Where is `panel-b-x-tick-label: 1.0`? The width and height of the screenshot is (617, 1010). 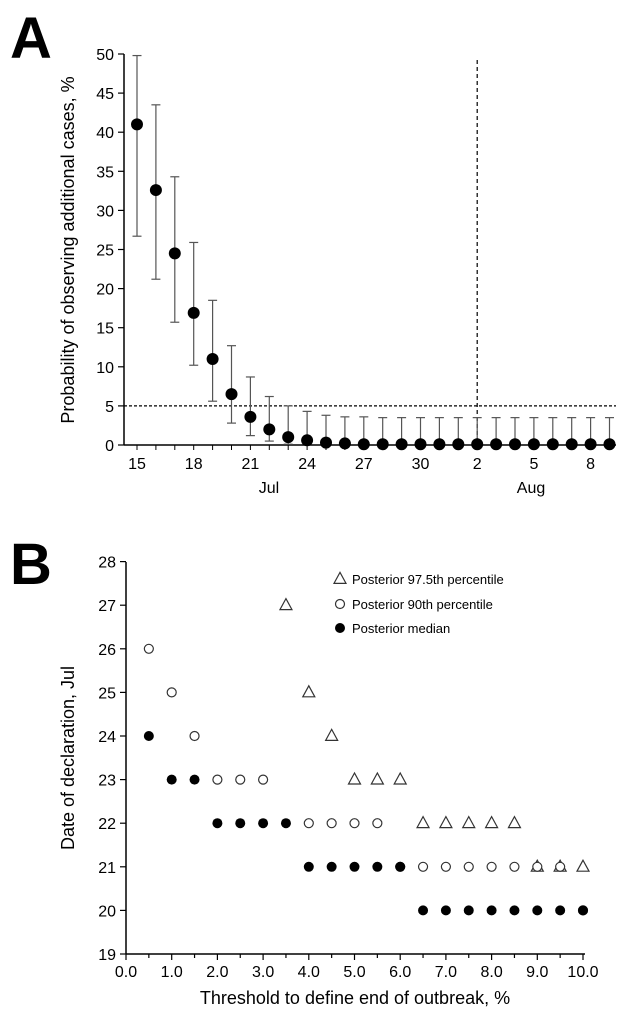
panel-b-x-tick-label: 1.0 is located at coordinates (172, 972).